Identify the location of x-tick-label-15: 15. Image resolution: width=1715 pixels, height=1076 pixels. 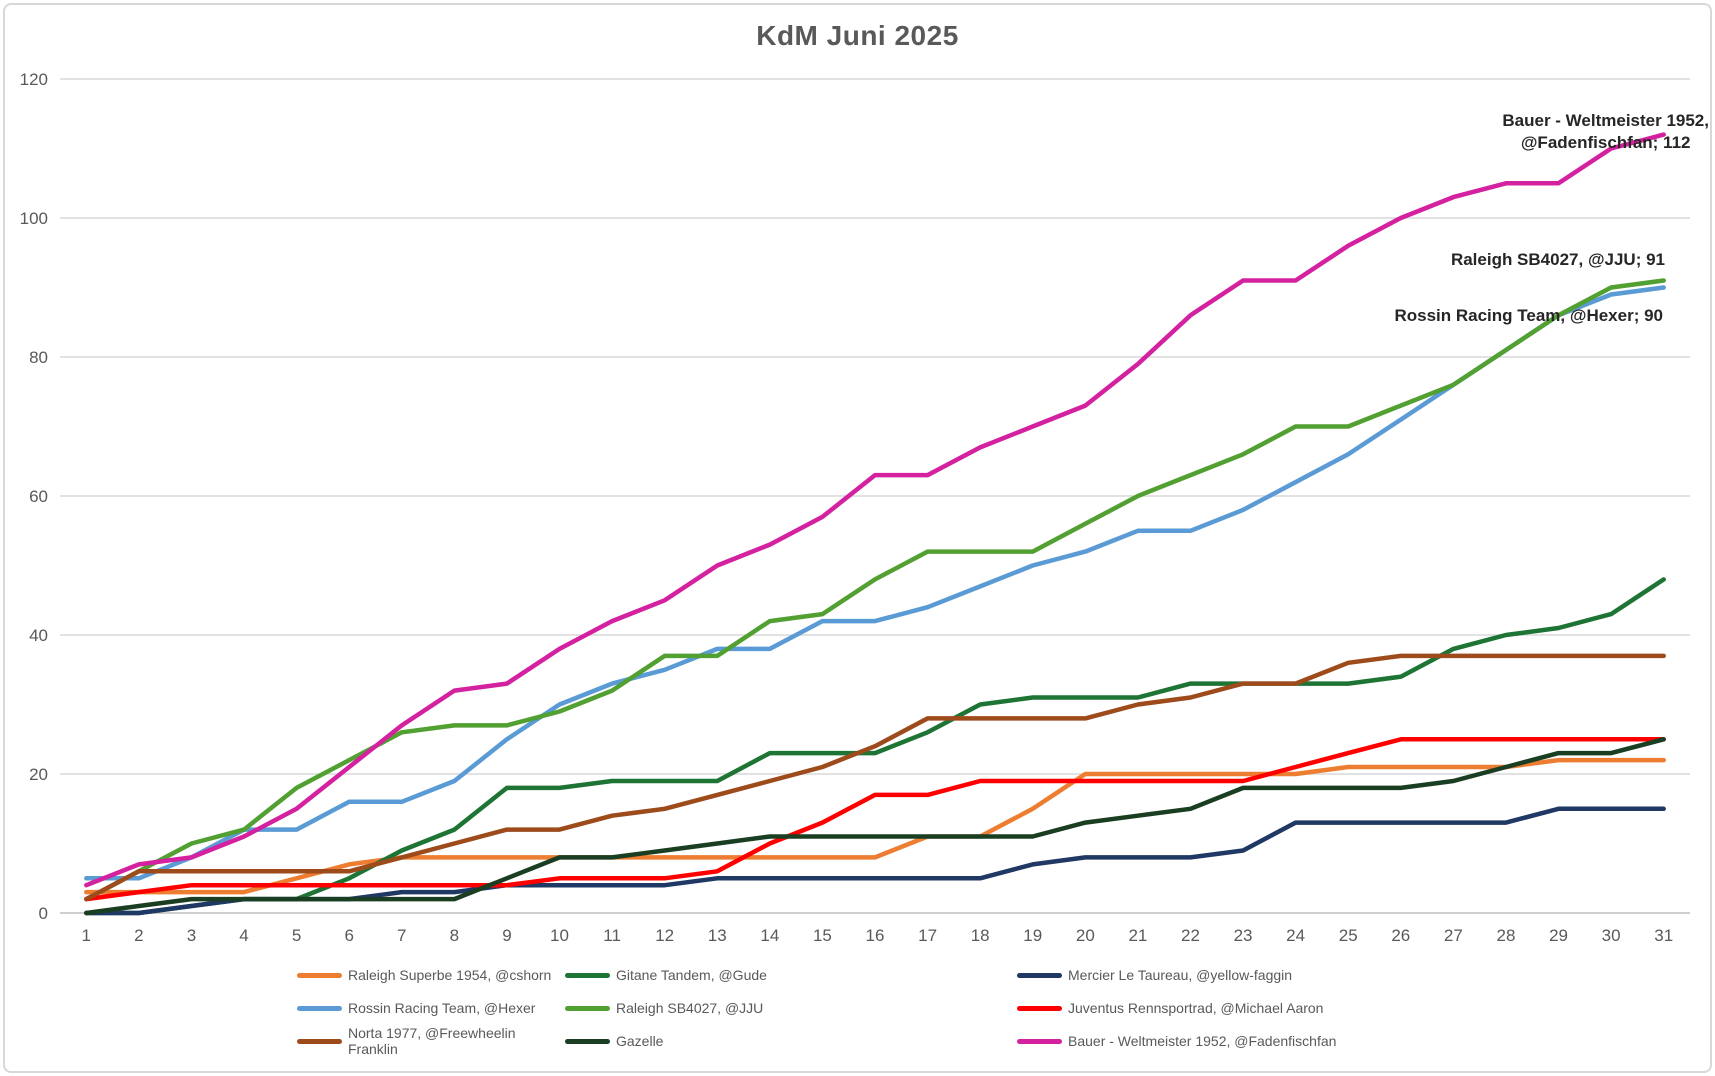
(822, 935).